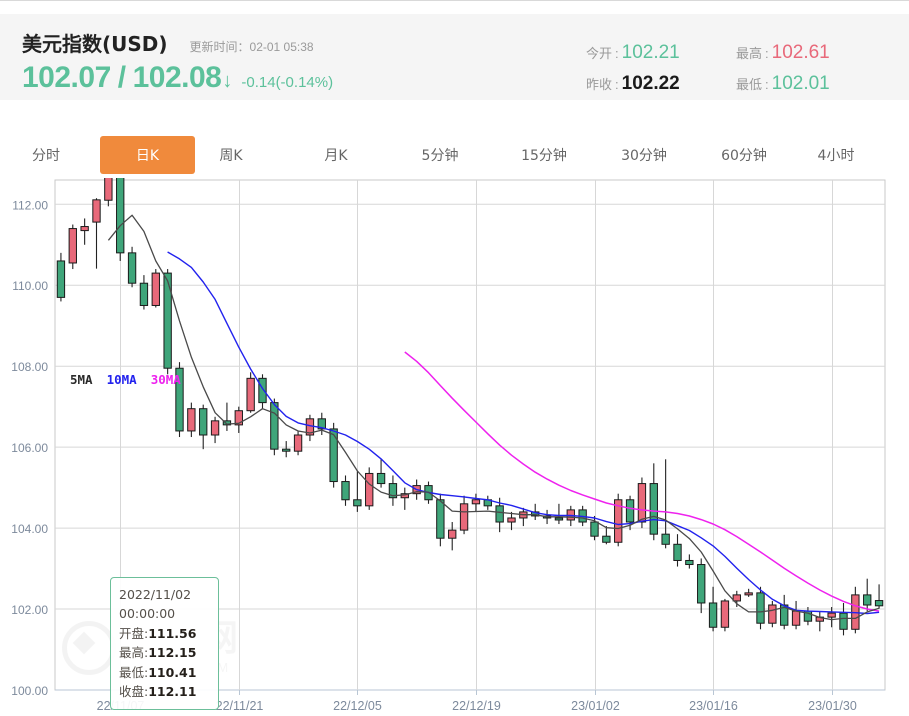 This screenshot has width=909, height=716. I want to click on stat-0: 今开:102.21, so click(661, 53).